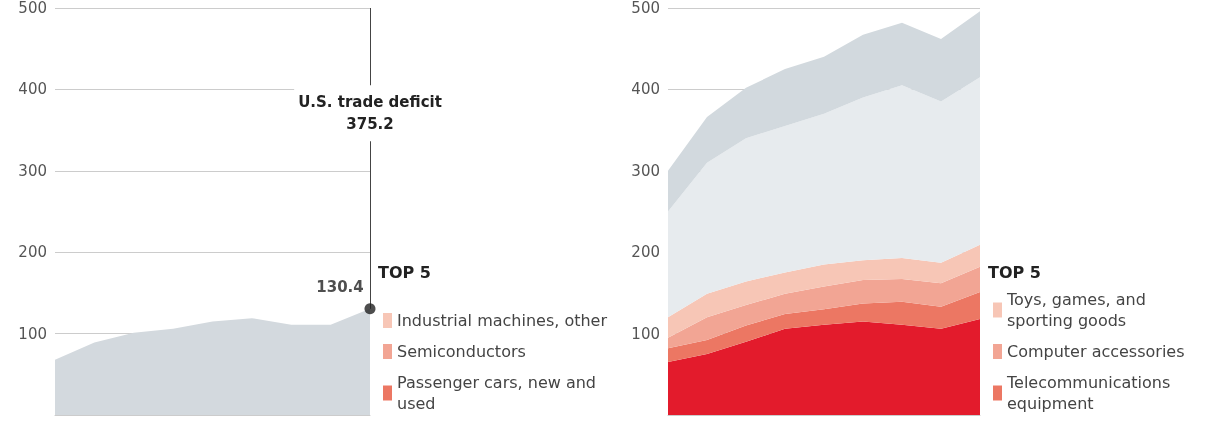  What do you see at coordinates (1096, 351) in the screenshot?
I see `legend-label: Computer accessories` at bounding box center [1096, 351].